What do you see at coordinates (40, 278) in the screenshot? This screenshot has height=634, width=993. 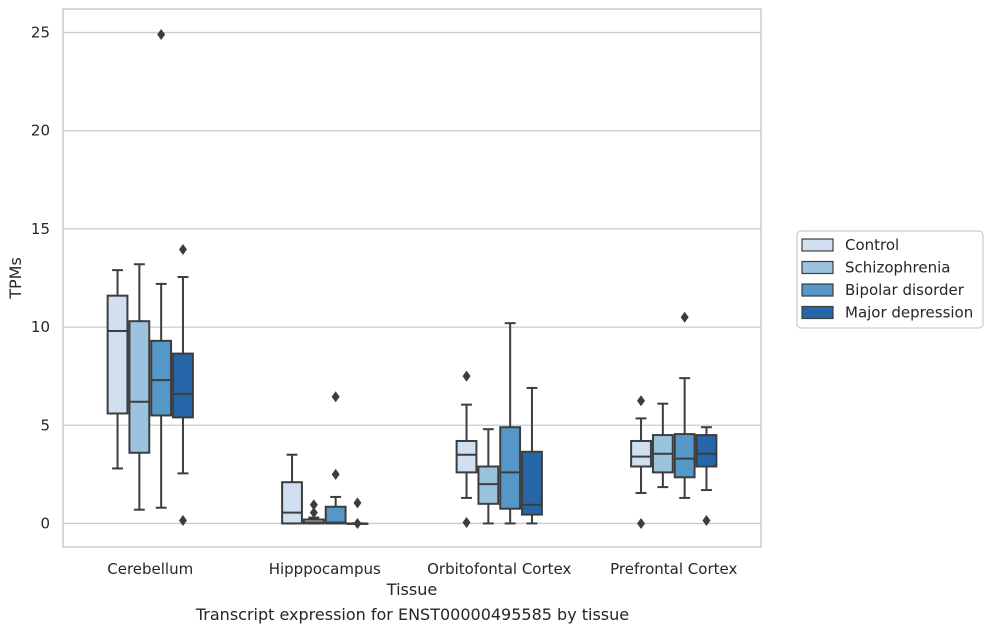 I see `y-axis-ticks: 0 5 10 15 20 25` at bounding box center [40, 278].